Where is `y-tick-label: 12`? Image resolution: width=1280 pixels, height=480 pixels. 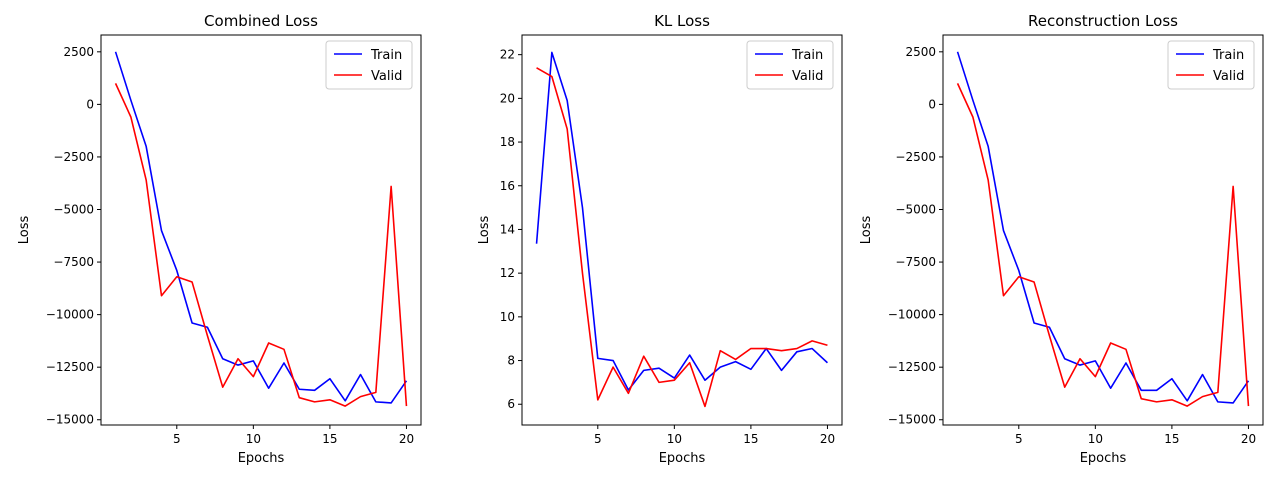 y-tick-label: 12 is located at coordinates (507, 273).